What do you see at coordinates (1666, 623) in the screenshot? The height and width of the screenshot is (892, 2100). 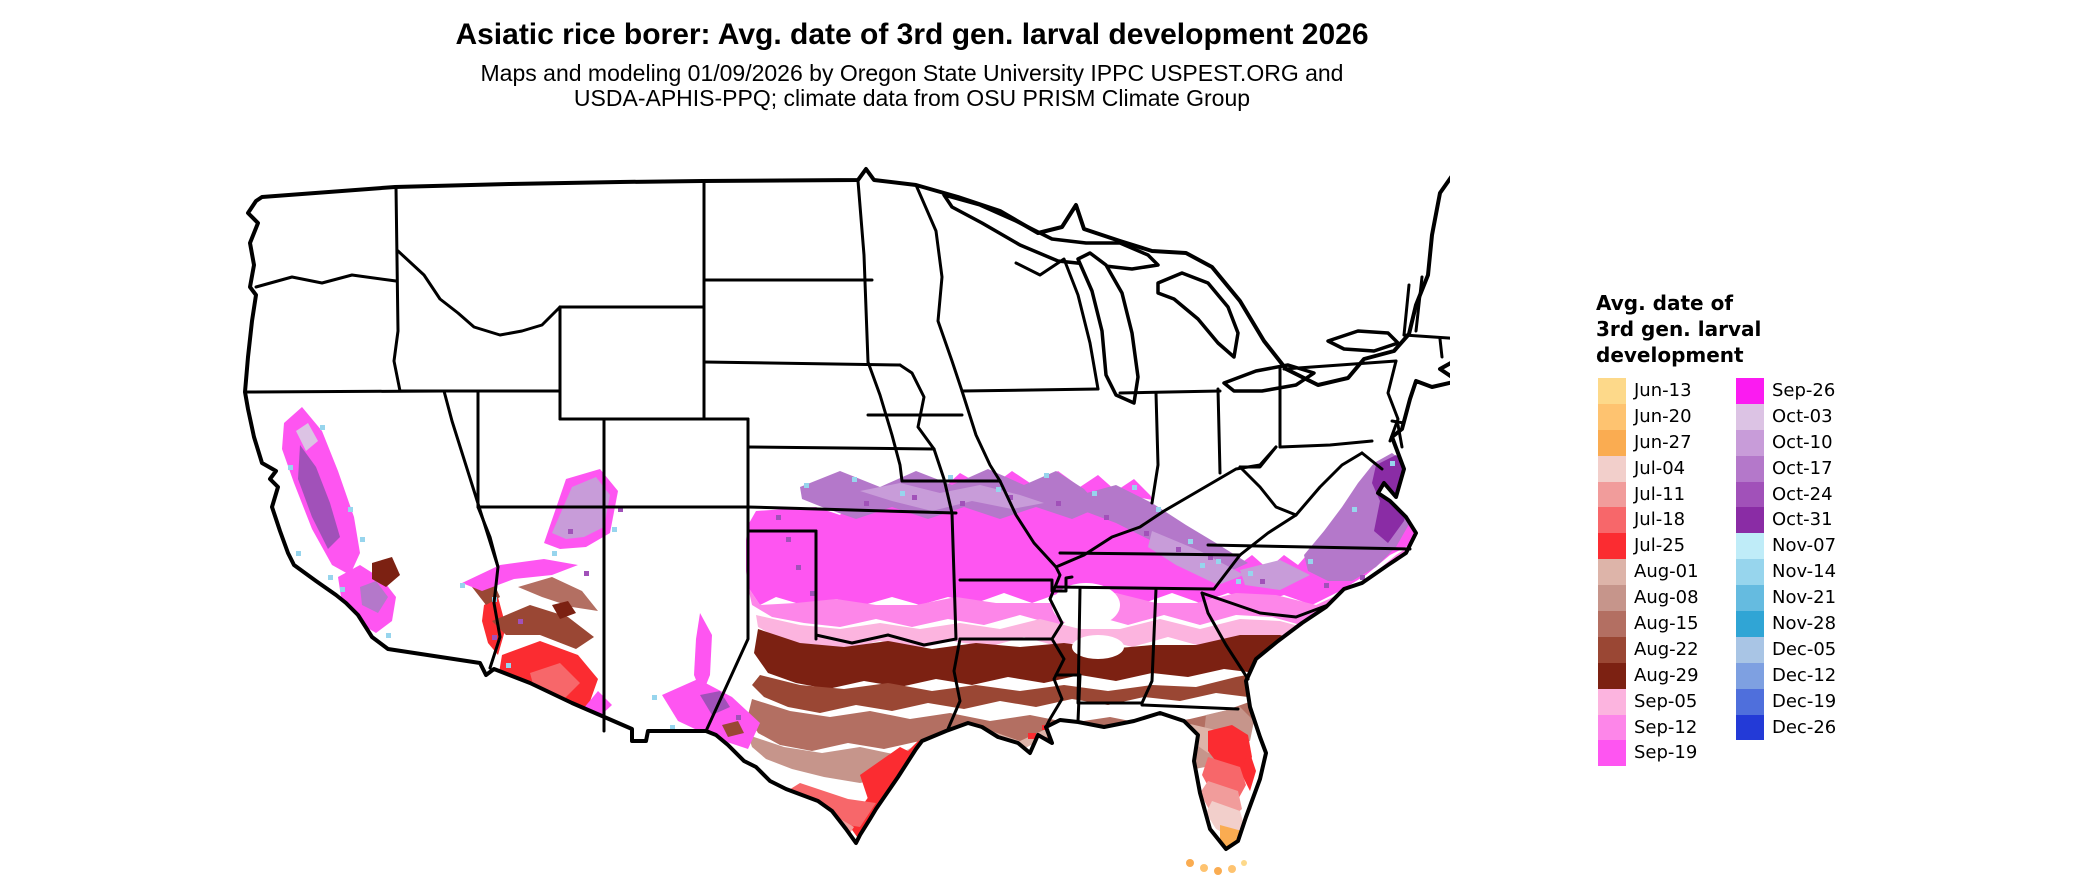 I see `legend-label: Aug-15` at bounding box center [1666, 623].